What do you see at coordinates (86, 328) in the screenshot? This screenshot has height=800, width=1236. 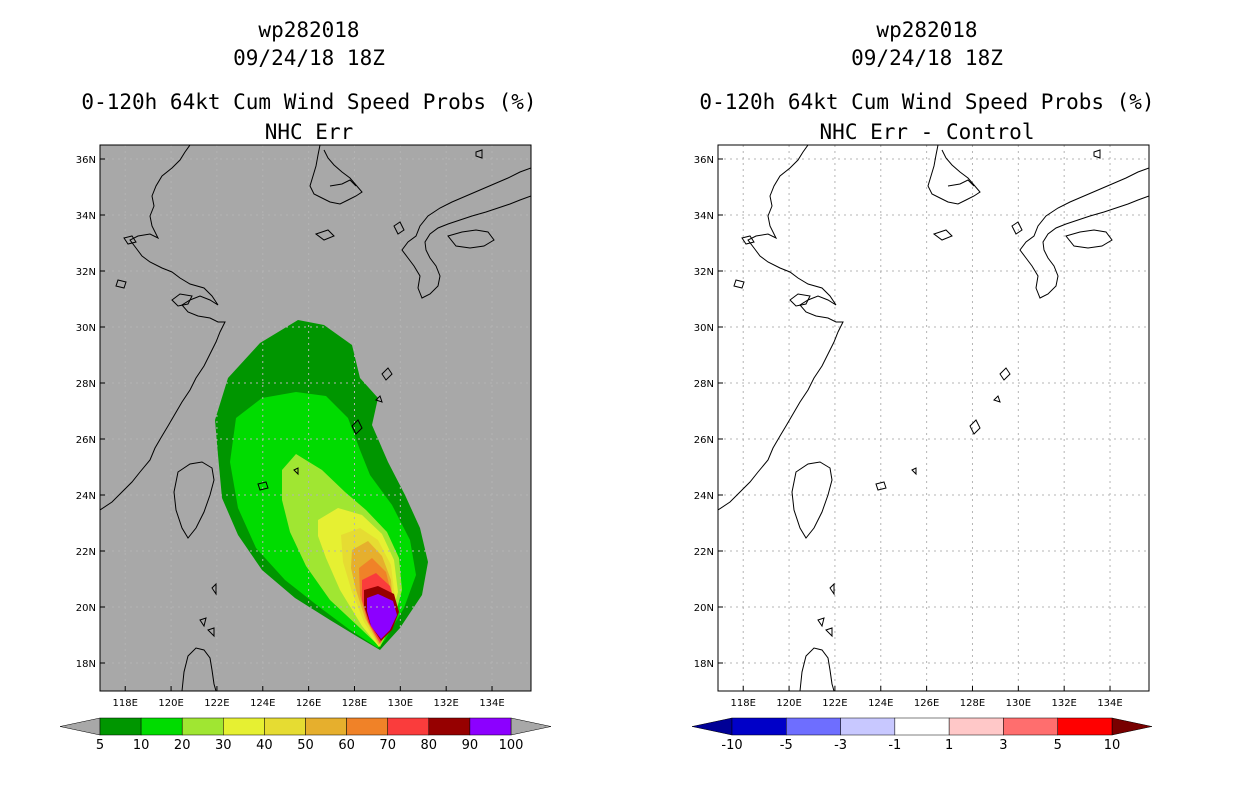 I see `lat-tick-label: 30N` at bounding box center [86, 328].